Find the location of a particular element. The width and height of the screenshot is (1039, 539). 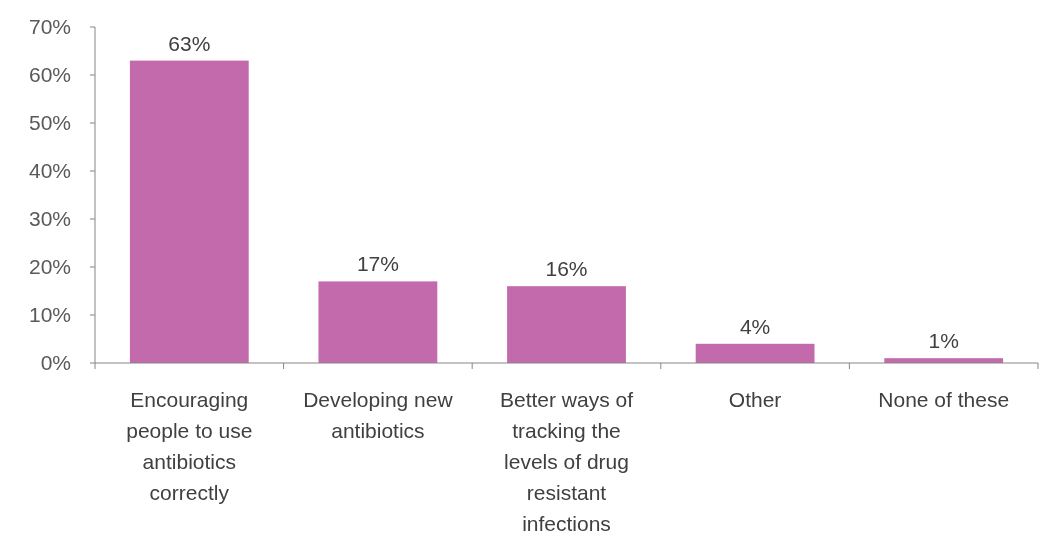

y-tick-label: 30% is located at coordinates (49, 219).